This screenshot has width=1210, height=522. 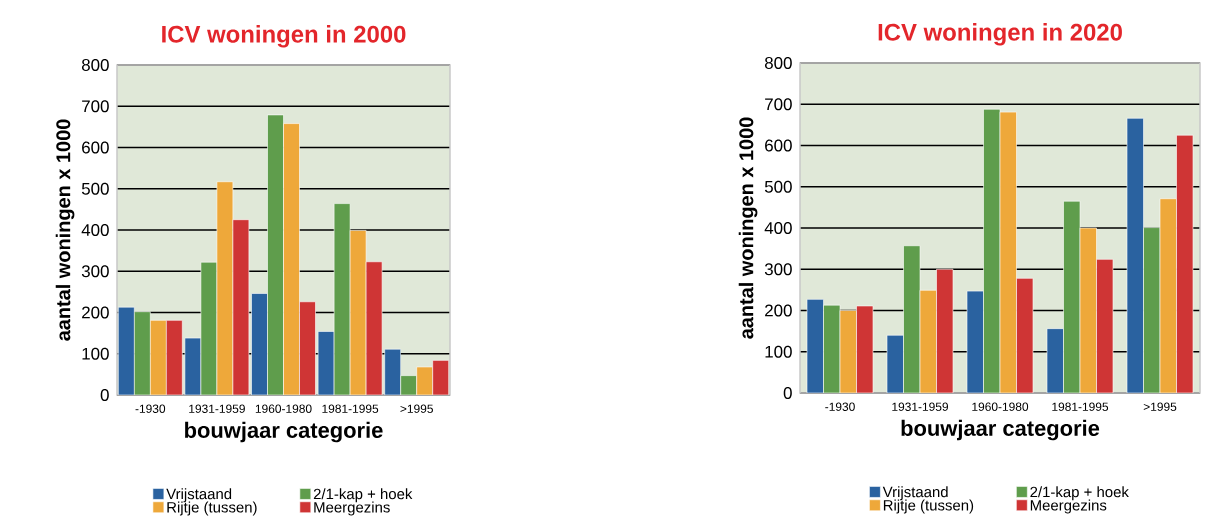 I want to click on legend-label: 2/1-kap + hoek, so click(x=1079, y=493).